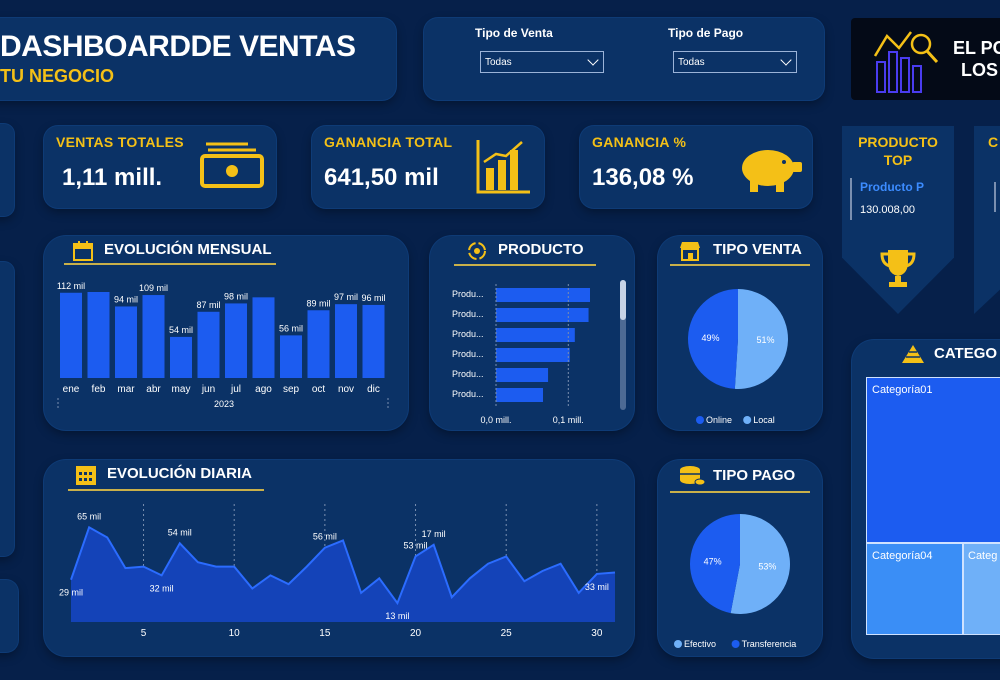  I want to click on chart-scrollbar, so click(623, 345).